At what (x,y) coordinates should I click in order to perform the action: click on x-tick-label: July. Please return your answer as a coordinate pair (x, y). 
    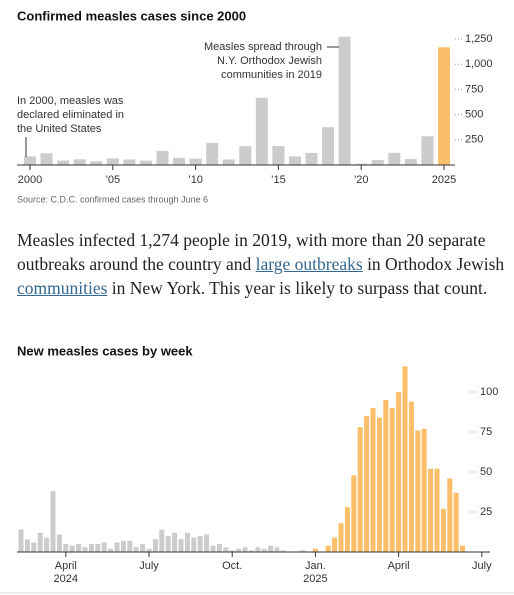
    Looking at the image, I should click on (149, 566).